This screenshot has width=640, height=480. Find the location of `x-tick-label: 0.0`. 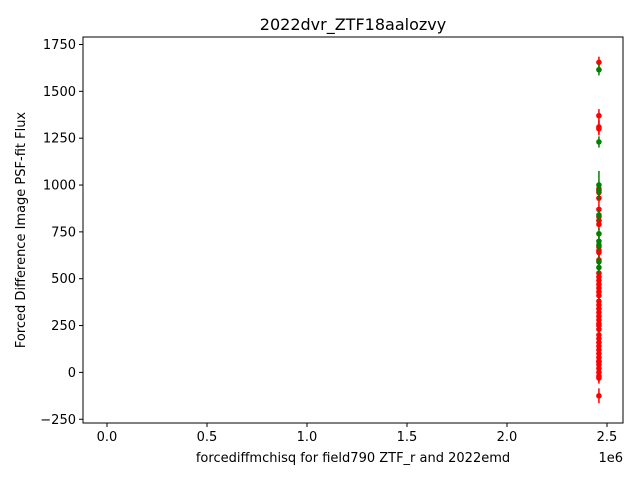

x-tick-label: 0.0 is located at coordinates (107, 437).